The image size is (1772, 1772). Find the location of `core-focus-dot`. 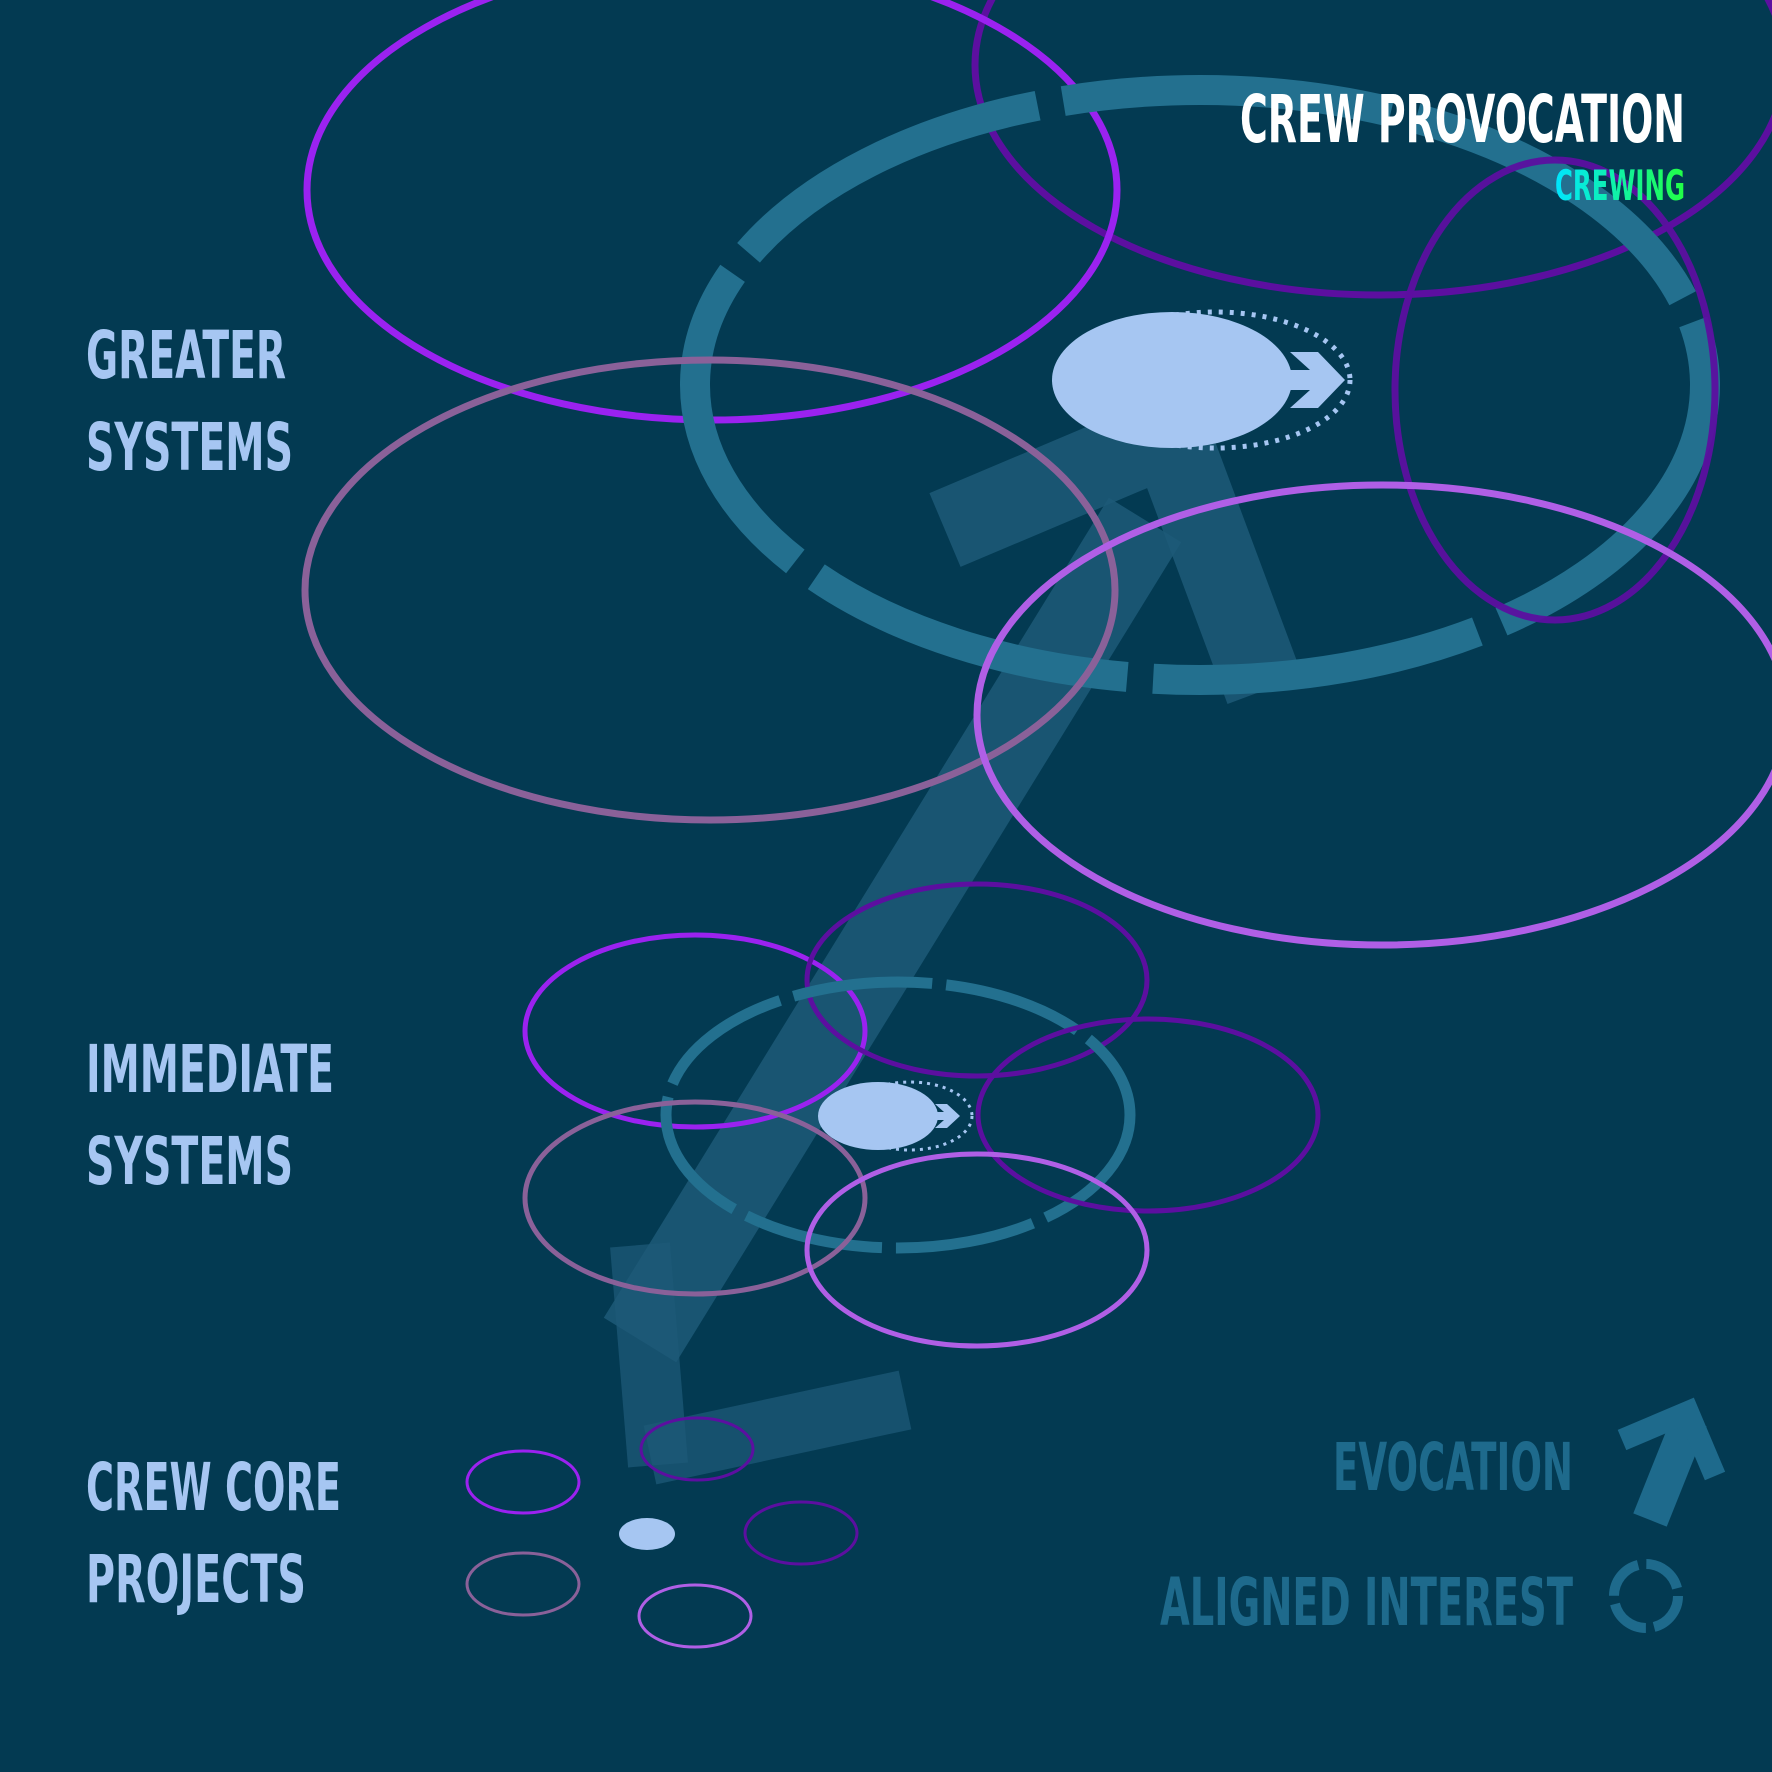

core-focus-dot is located at coordinates (647, 1534).